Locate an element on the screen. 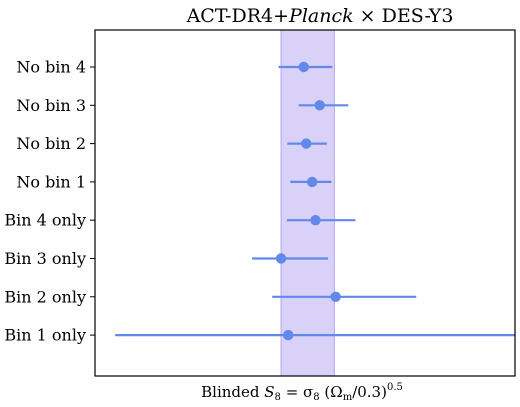 Image resolution: width=520 pixels, height=407 pixels. chart-title: ACT-DR4+Planck × DES-Y3 is located at coordinates (320, 16).